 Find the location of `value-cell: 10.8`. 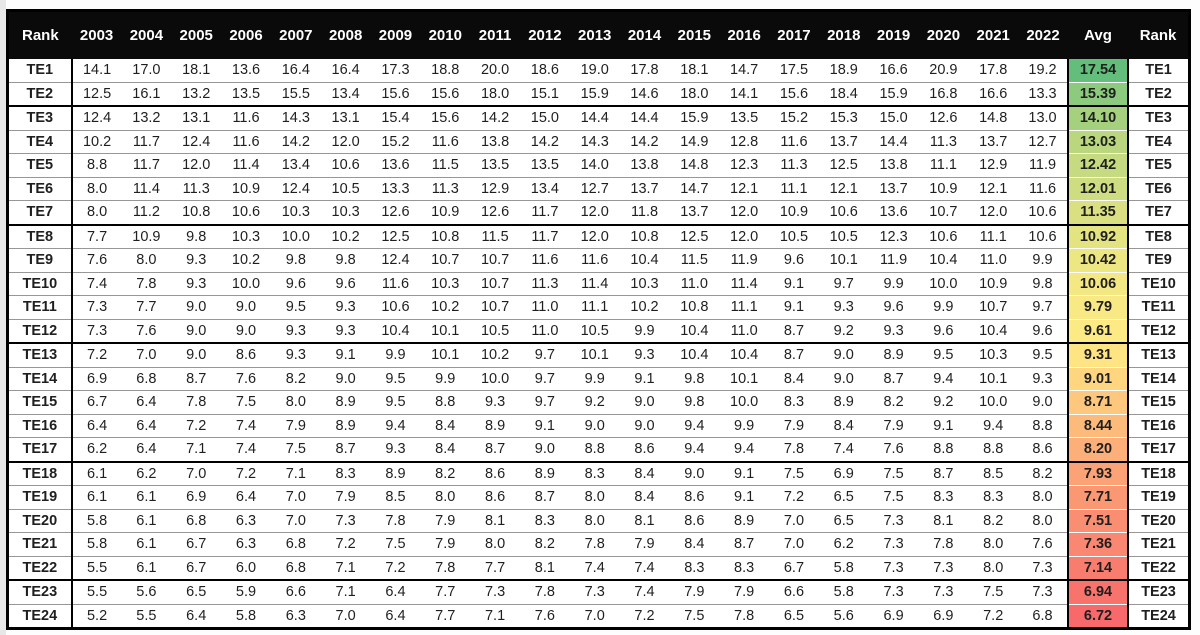

value-cell: 10.8 is located at coordinates (196, 212).